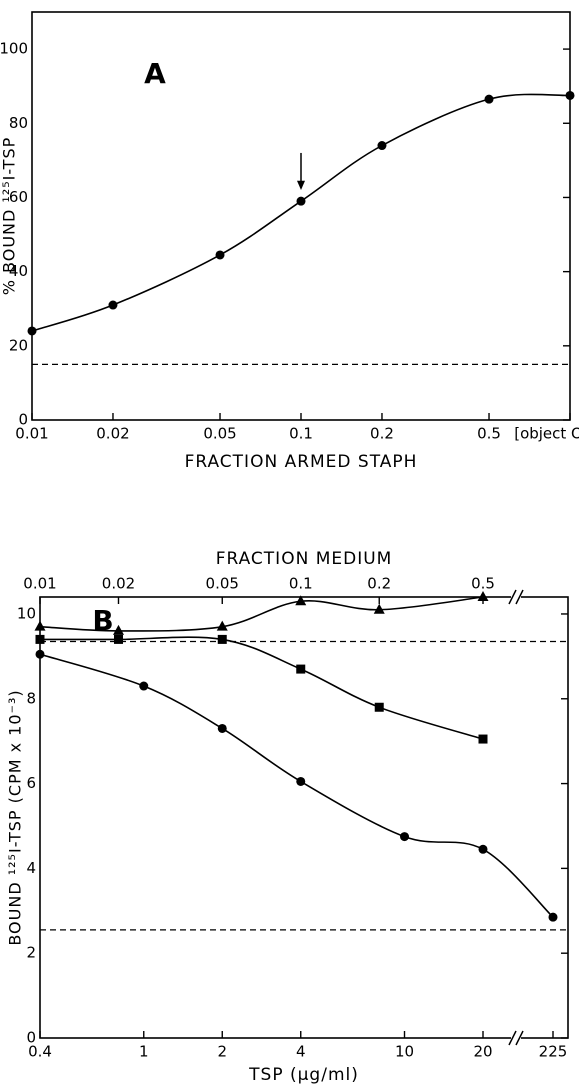  Describe the element at coordinates (301, 1052) in the screenshot. I see `x-tick-label: 4` at that location.